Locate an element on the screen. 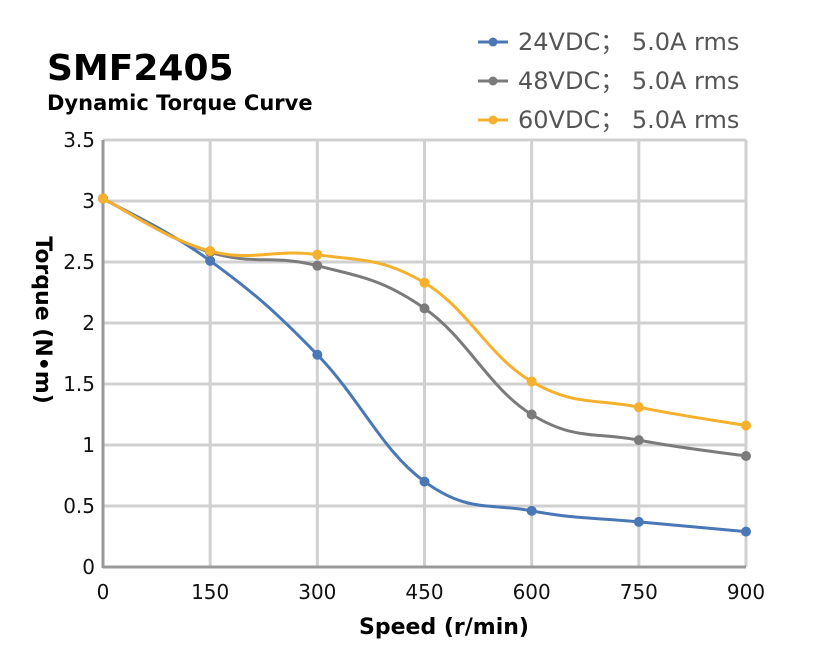 This screenshot has height=660, width=831. x-tick-label: 0 is located at coordinates (103, 592).